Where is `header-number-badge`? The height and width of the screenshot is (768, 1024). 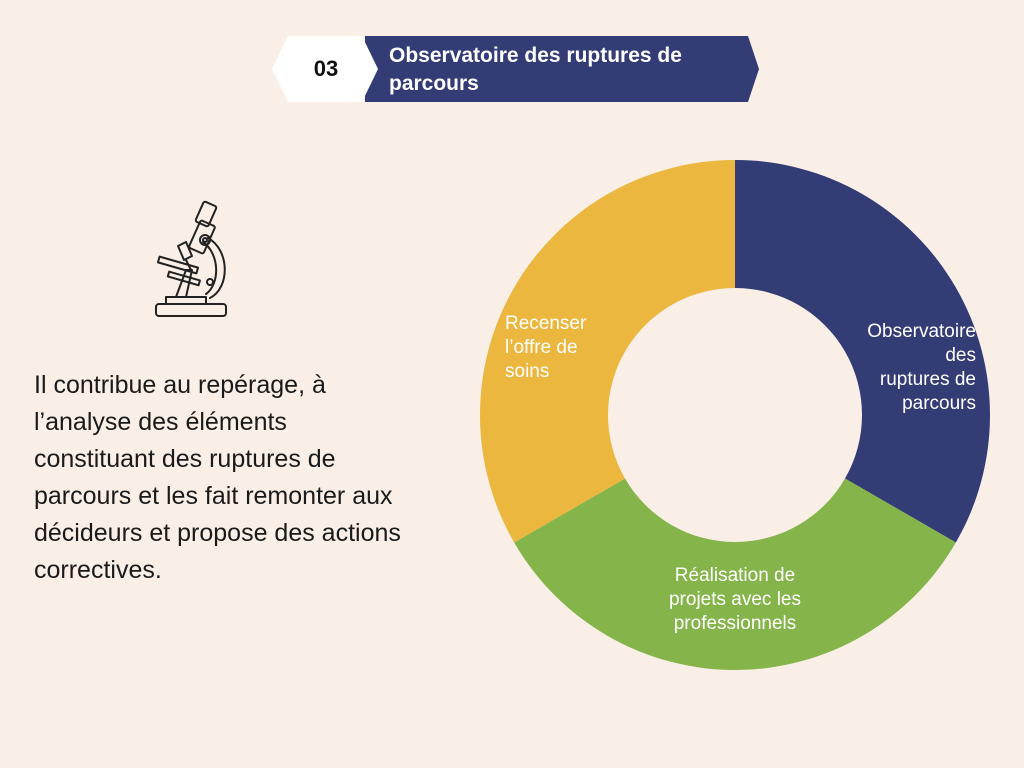 header-number-badge is located at coordinates (325, 69).